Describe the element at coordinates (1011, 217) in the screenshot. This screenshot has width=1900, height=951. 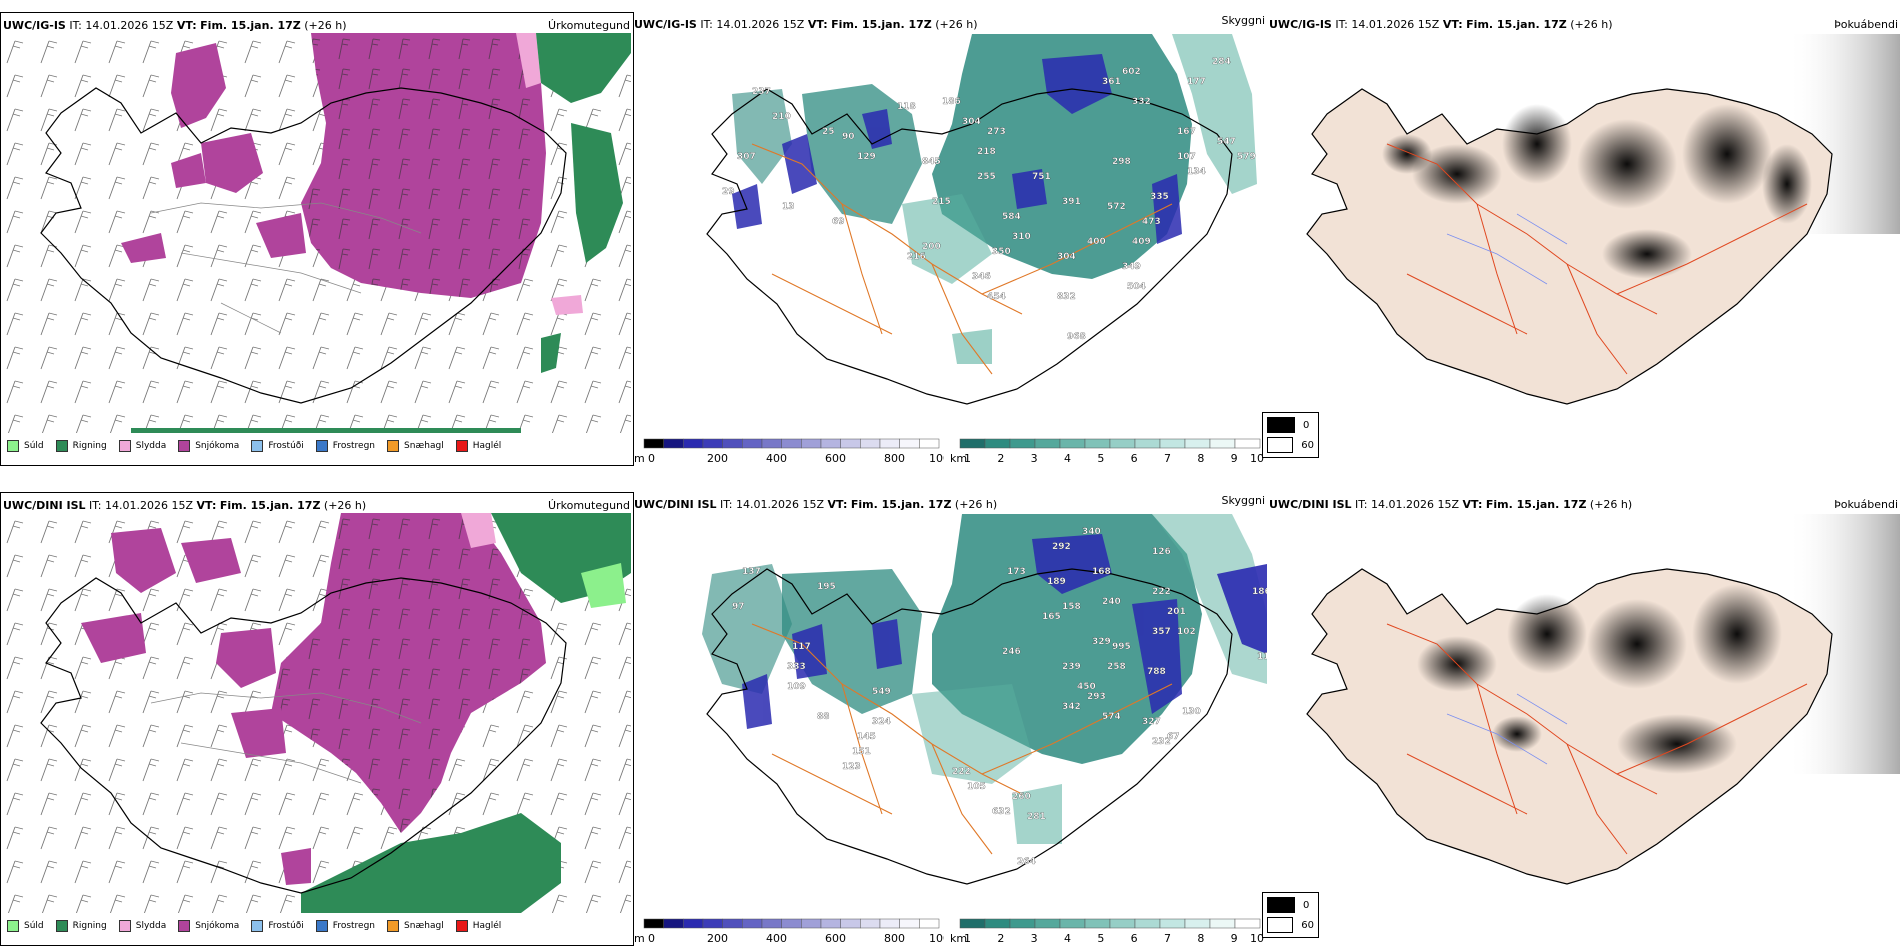
I see `cloud-base-label: 584` at that location.